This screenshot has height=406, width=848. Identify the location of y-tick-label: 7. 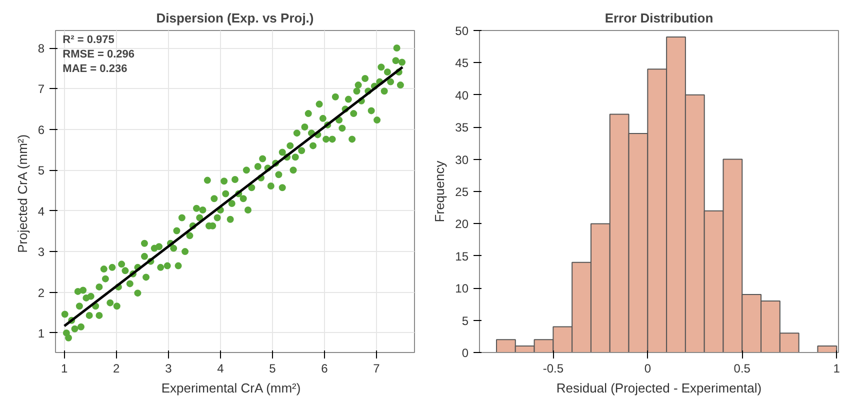
(41, 89).